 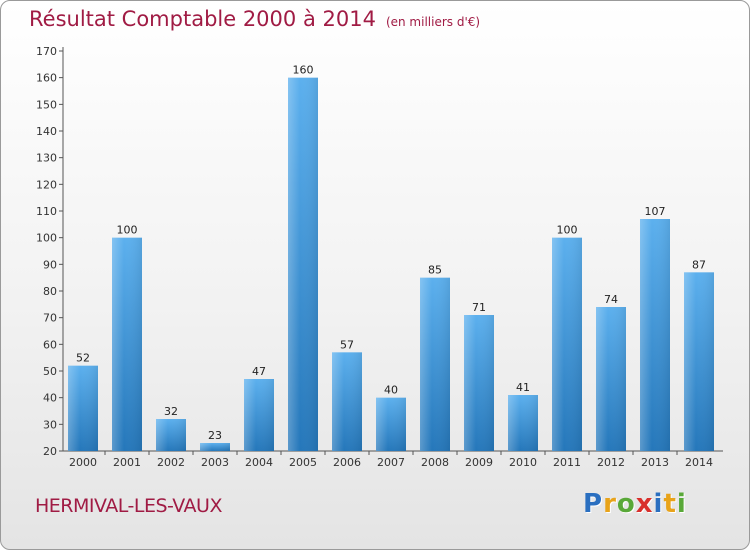 I want to click on bar-shade-2011, so click(x=567, y=344).